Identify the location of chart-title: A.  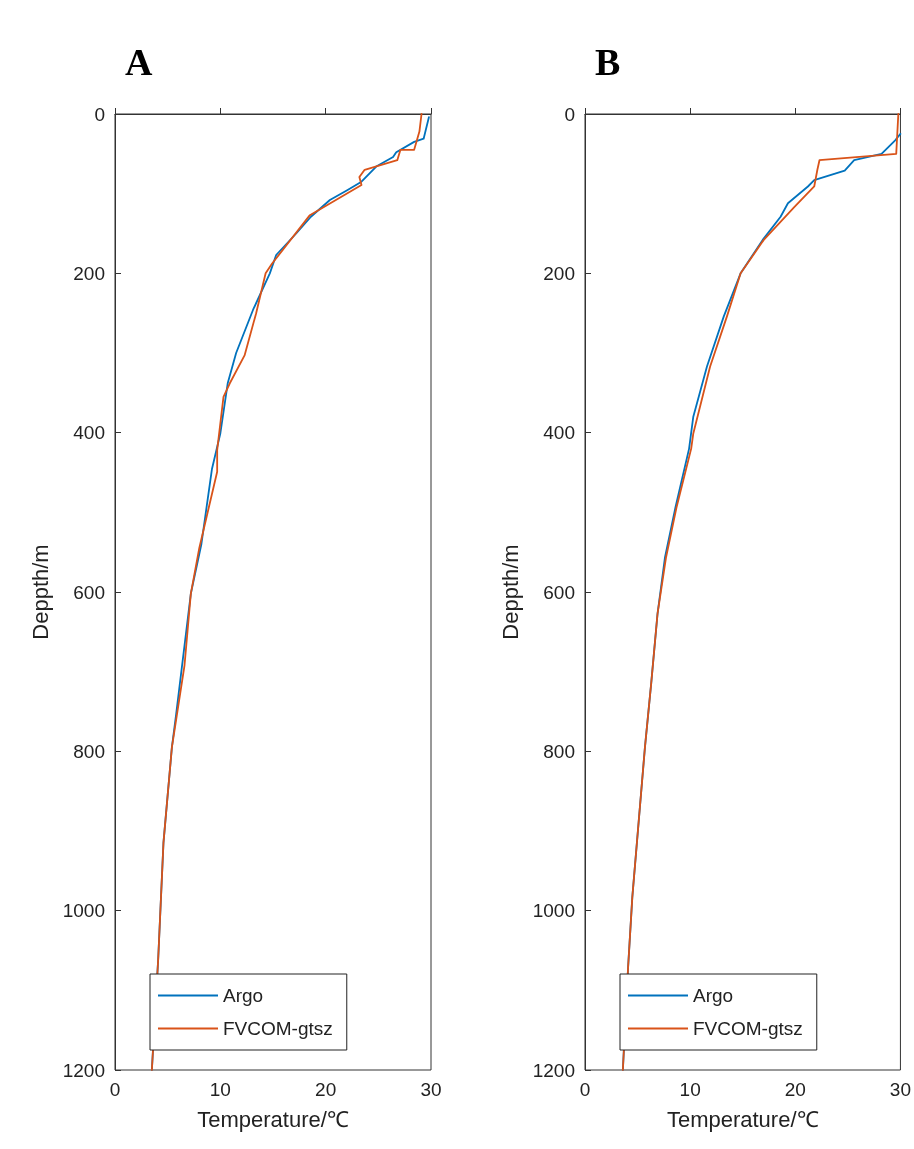
(139, 62).